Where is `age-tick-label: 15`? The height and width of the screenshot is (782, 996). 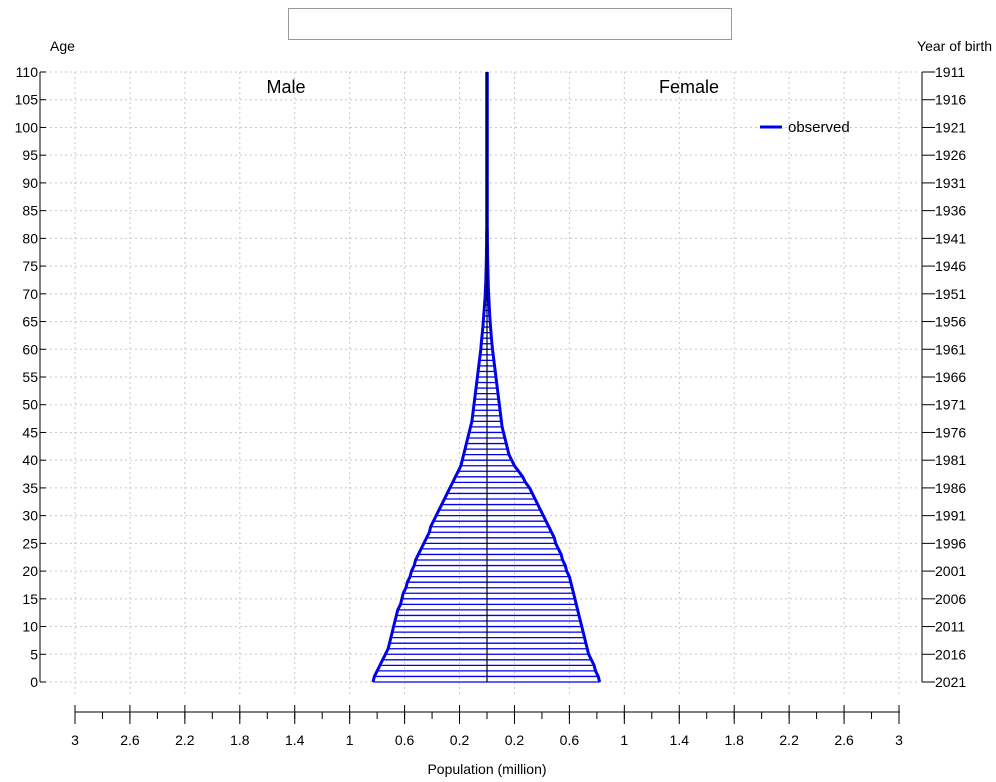
age-tick-label: 15 is located at coordinates (30, 599).